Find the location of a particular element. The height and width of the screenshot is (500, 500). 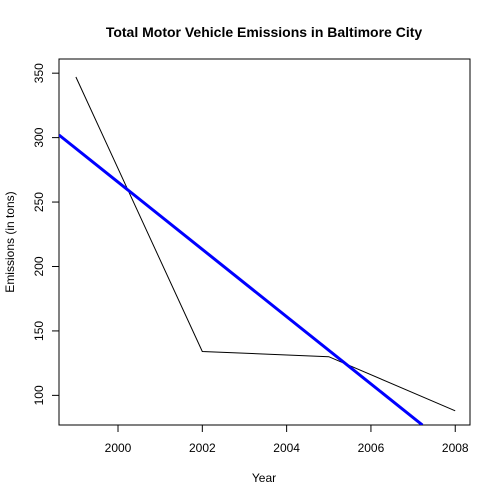

y-axis-label: Emissions (in tons) is located at coordinates (10, 241).